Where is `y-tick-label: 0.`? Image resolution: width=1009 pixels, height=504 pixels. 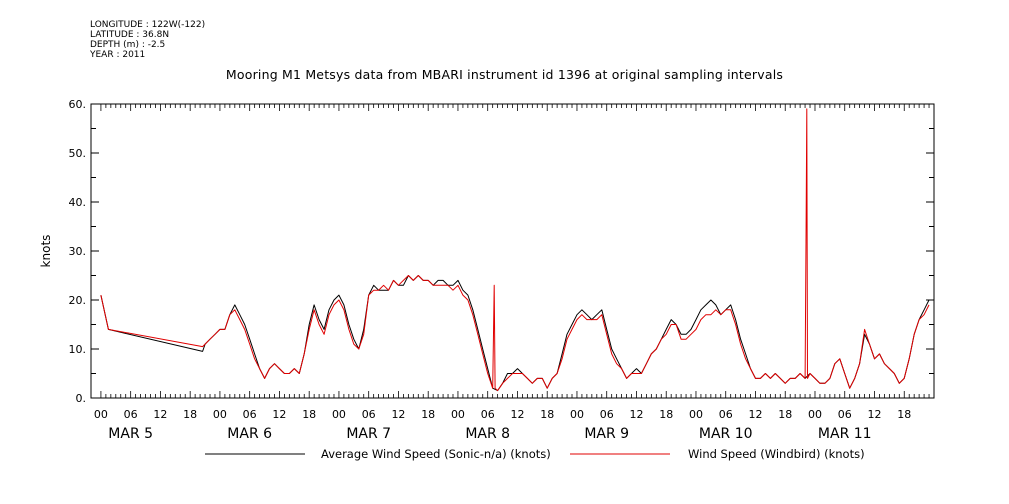 y-tick-label: 0. is located at coordinates (81, 398).